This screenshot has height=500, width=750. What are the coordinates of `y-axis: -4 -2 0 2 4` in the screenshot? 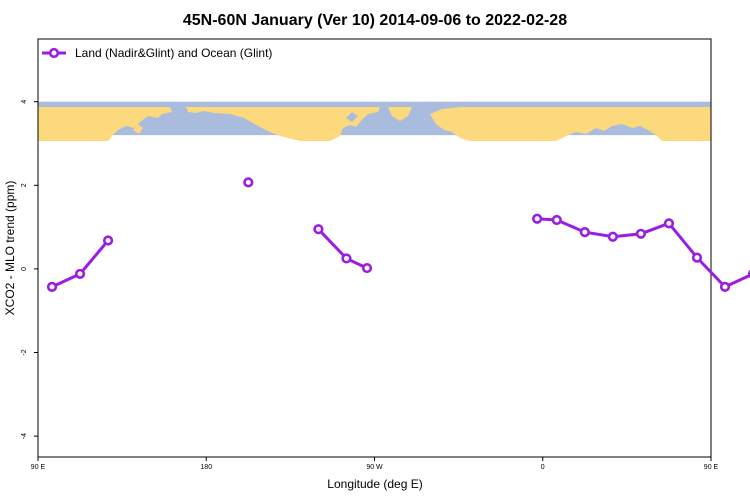 It's located at (29, 269).